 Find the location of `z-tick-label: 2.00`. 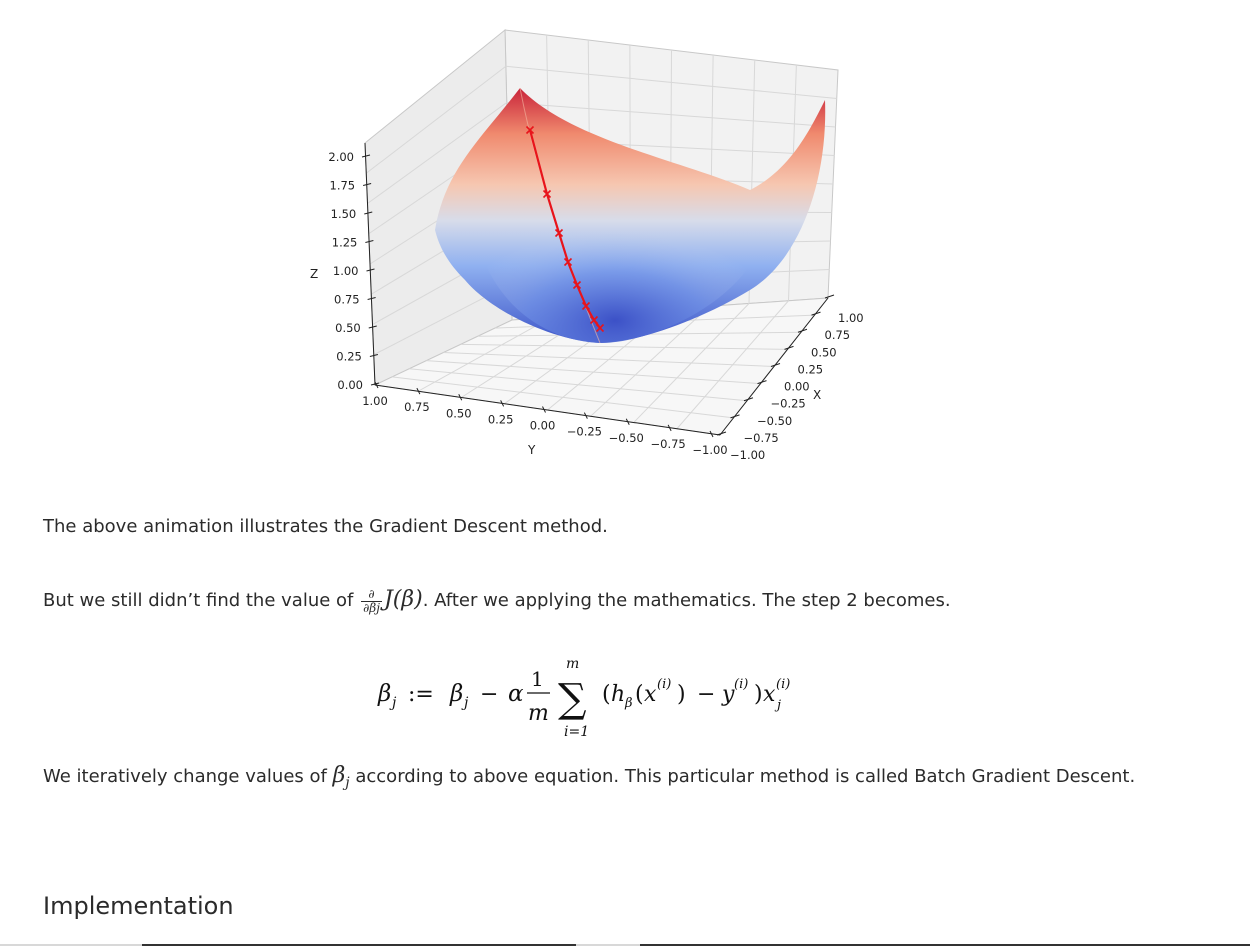

z-tick-label: 2.00 is located at coordinates (341, 157).